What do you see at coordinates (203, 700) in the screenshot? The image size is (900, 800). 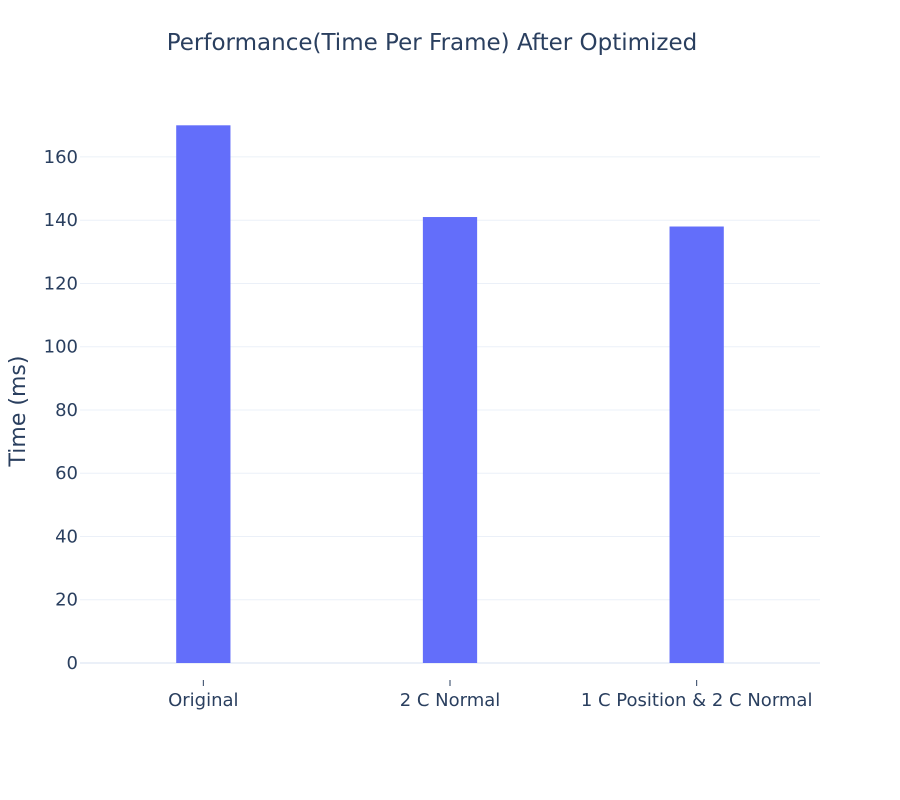 I see `x-tick-label: Original` at bounding box center [203, 700].